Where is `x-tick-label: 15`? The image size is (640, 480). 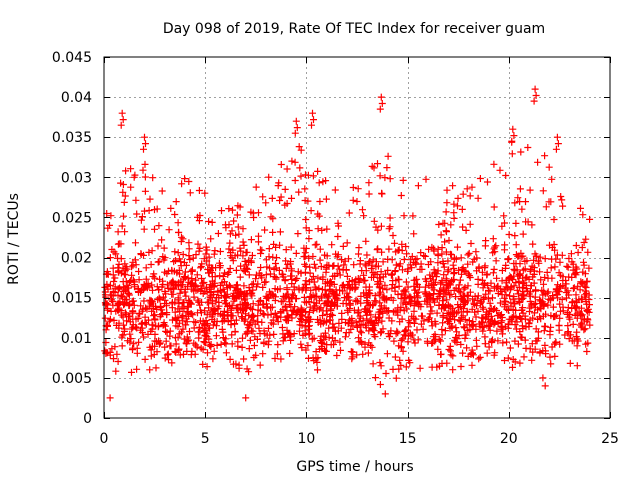 x-tick-label: 15 is located at coordinates (408, 439).